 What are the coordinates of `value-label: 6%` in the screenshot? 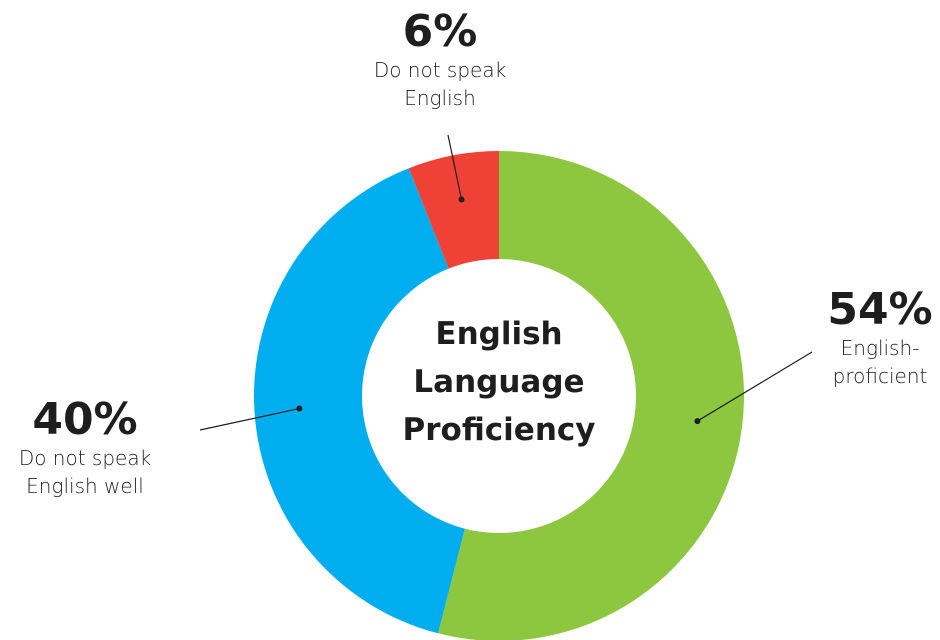 It's located at (440, 31).